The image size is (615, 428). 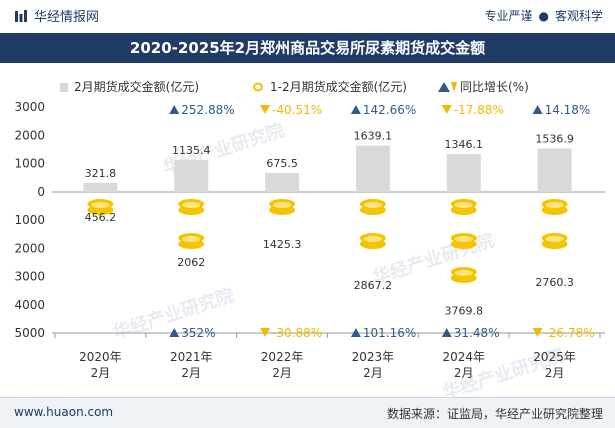 What do you see at coordinates (191, 262) in the screenshot?
I see `data-label-cumulative: 2062` at bounding box center [191, 262].